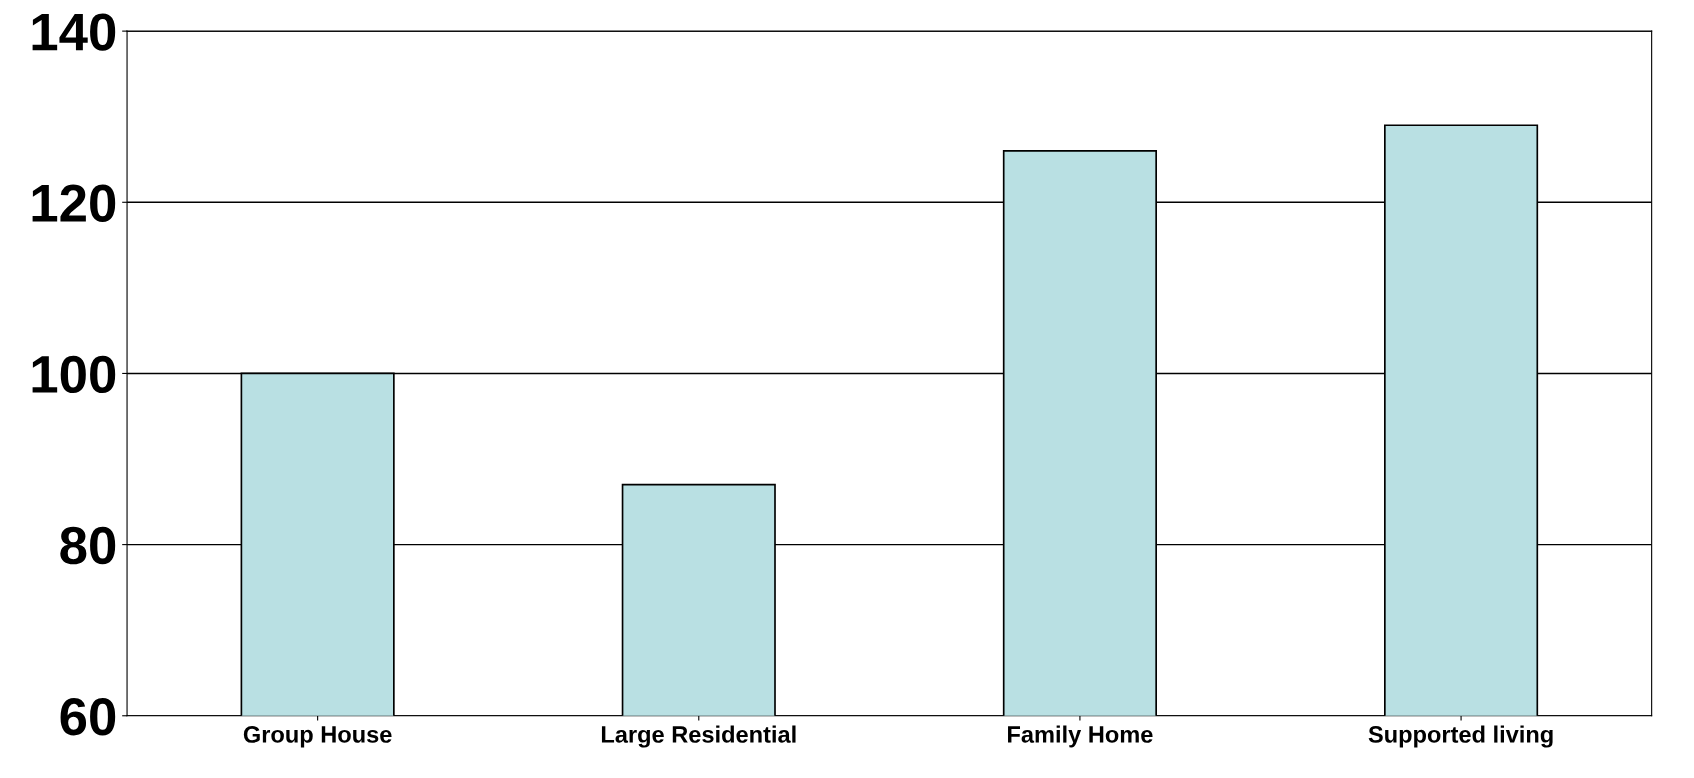 Image resolution: width=1694 pixels, height=778 pixels. What do you see at coordinates (74, 203) in the screenshot?
I see `y-tick-label: 120` at bounding box center [74, 203].